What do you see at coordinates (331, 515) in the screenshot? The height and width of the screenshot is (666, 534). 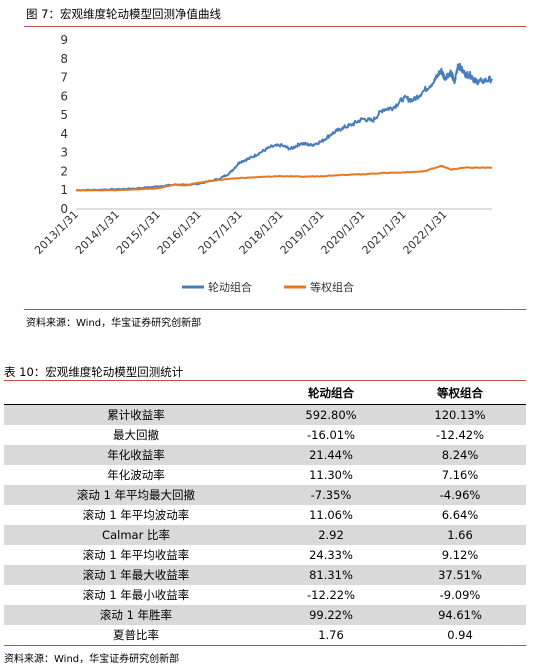 I see `rotation-value: 11.06%` at bounding box center [331, 515].